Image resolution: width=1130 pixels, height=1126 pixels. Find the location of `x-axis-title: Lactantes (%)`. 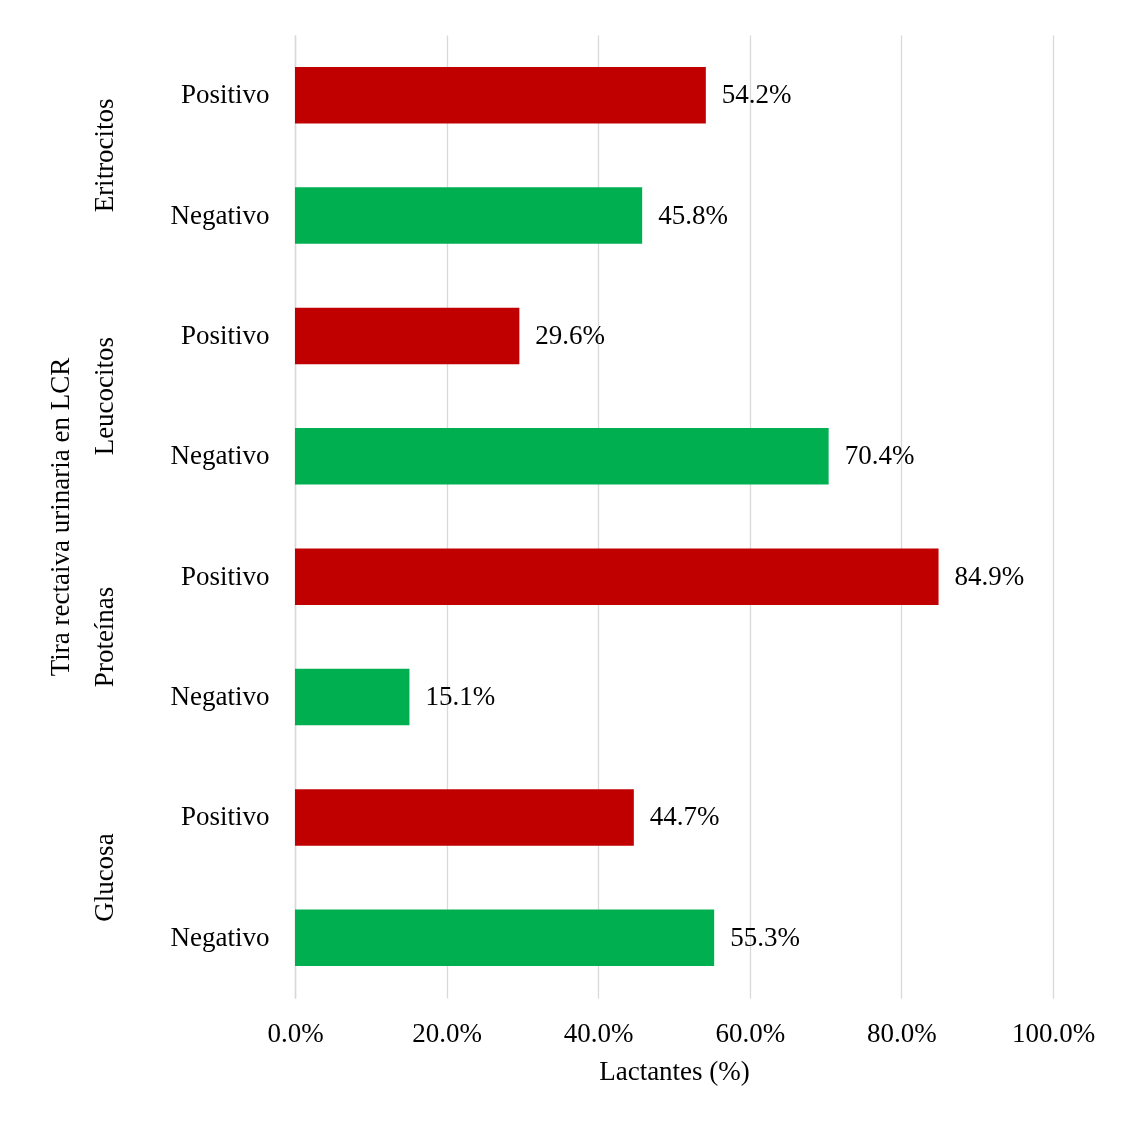

x-axis-title: Lactantes (%) is located at coordinates (674, 1070).